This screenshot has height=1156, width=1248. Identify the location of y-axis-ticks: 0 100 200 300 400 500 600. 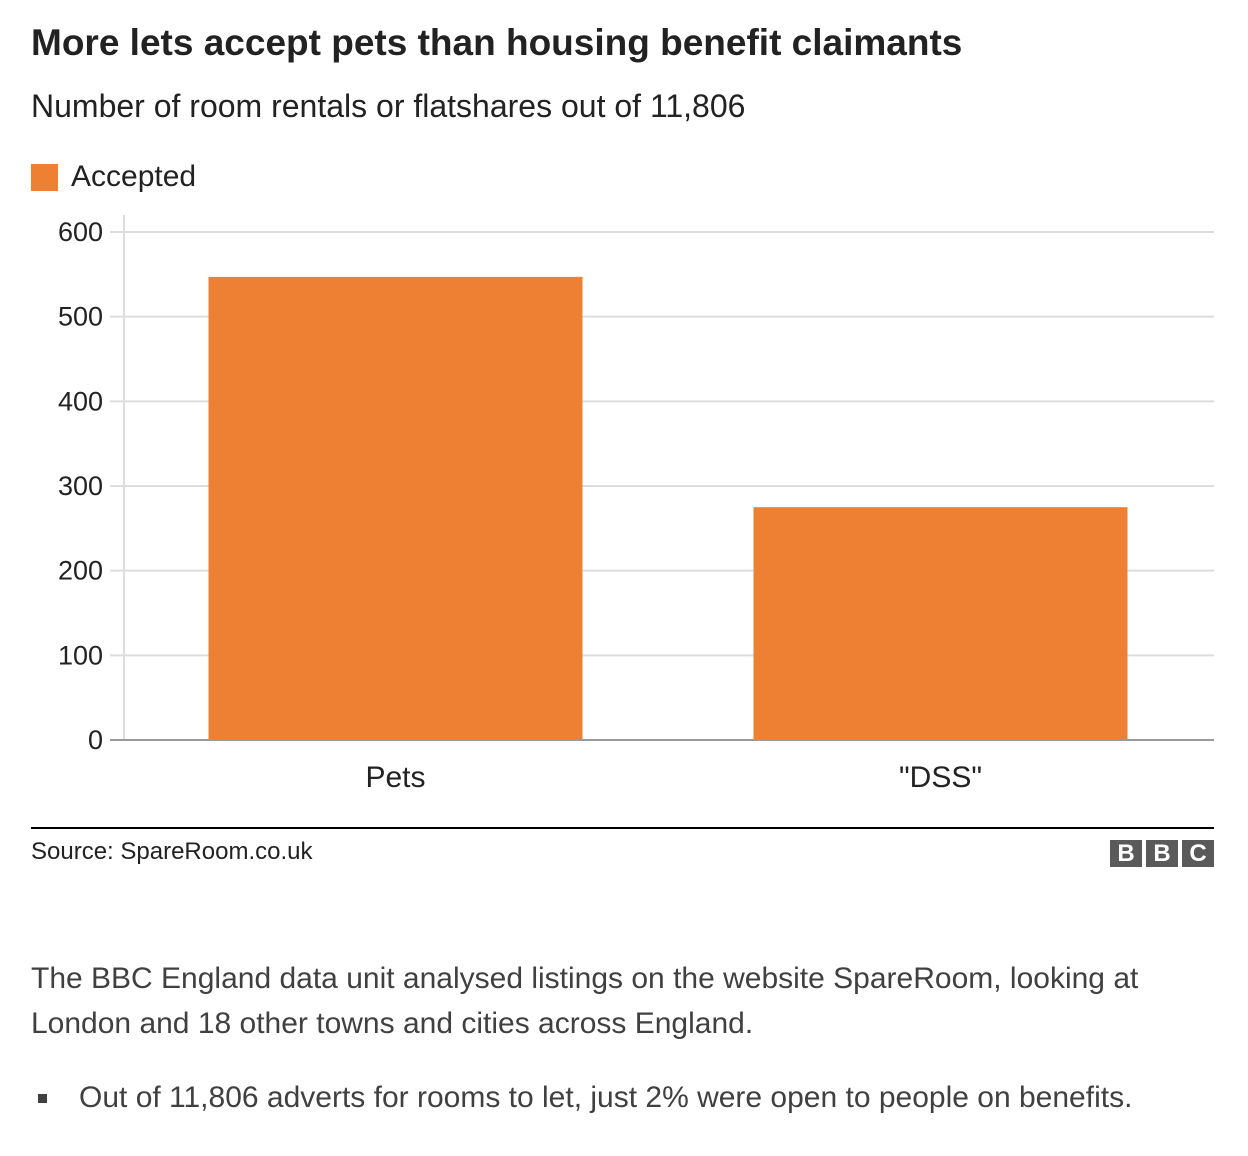
(80, 486).